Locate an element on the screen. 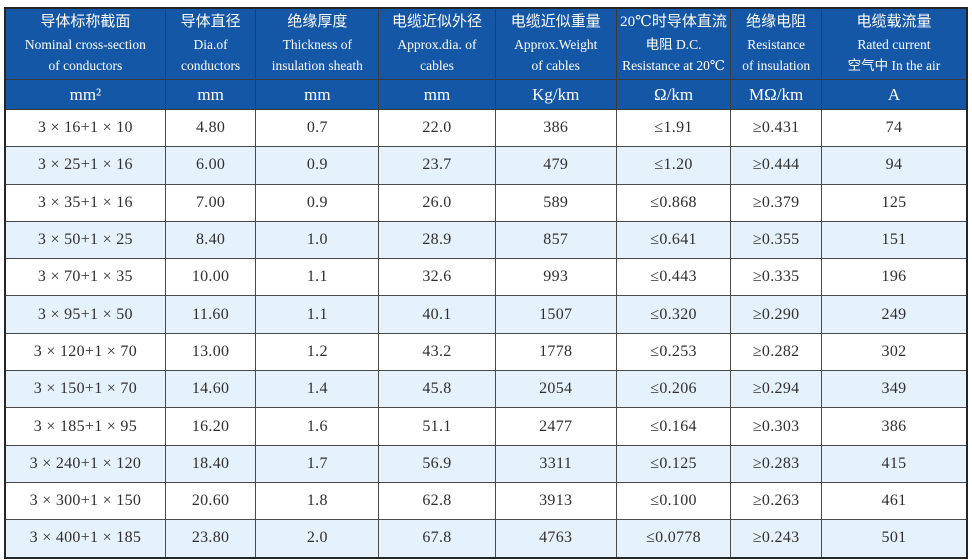  table-cell: 479 is located at coordinates (555, 165).